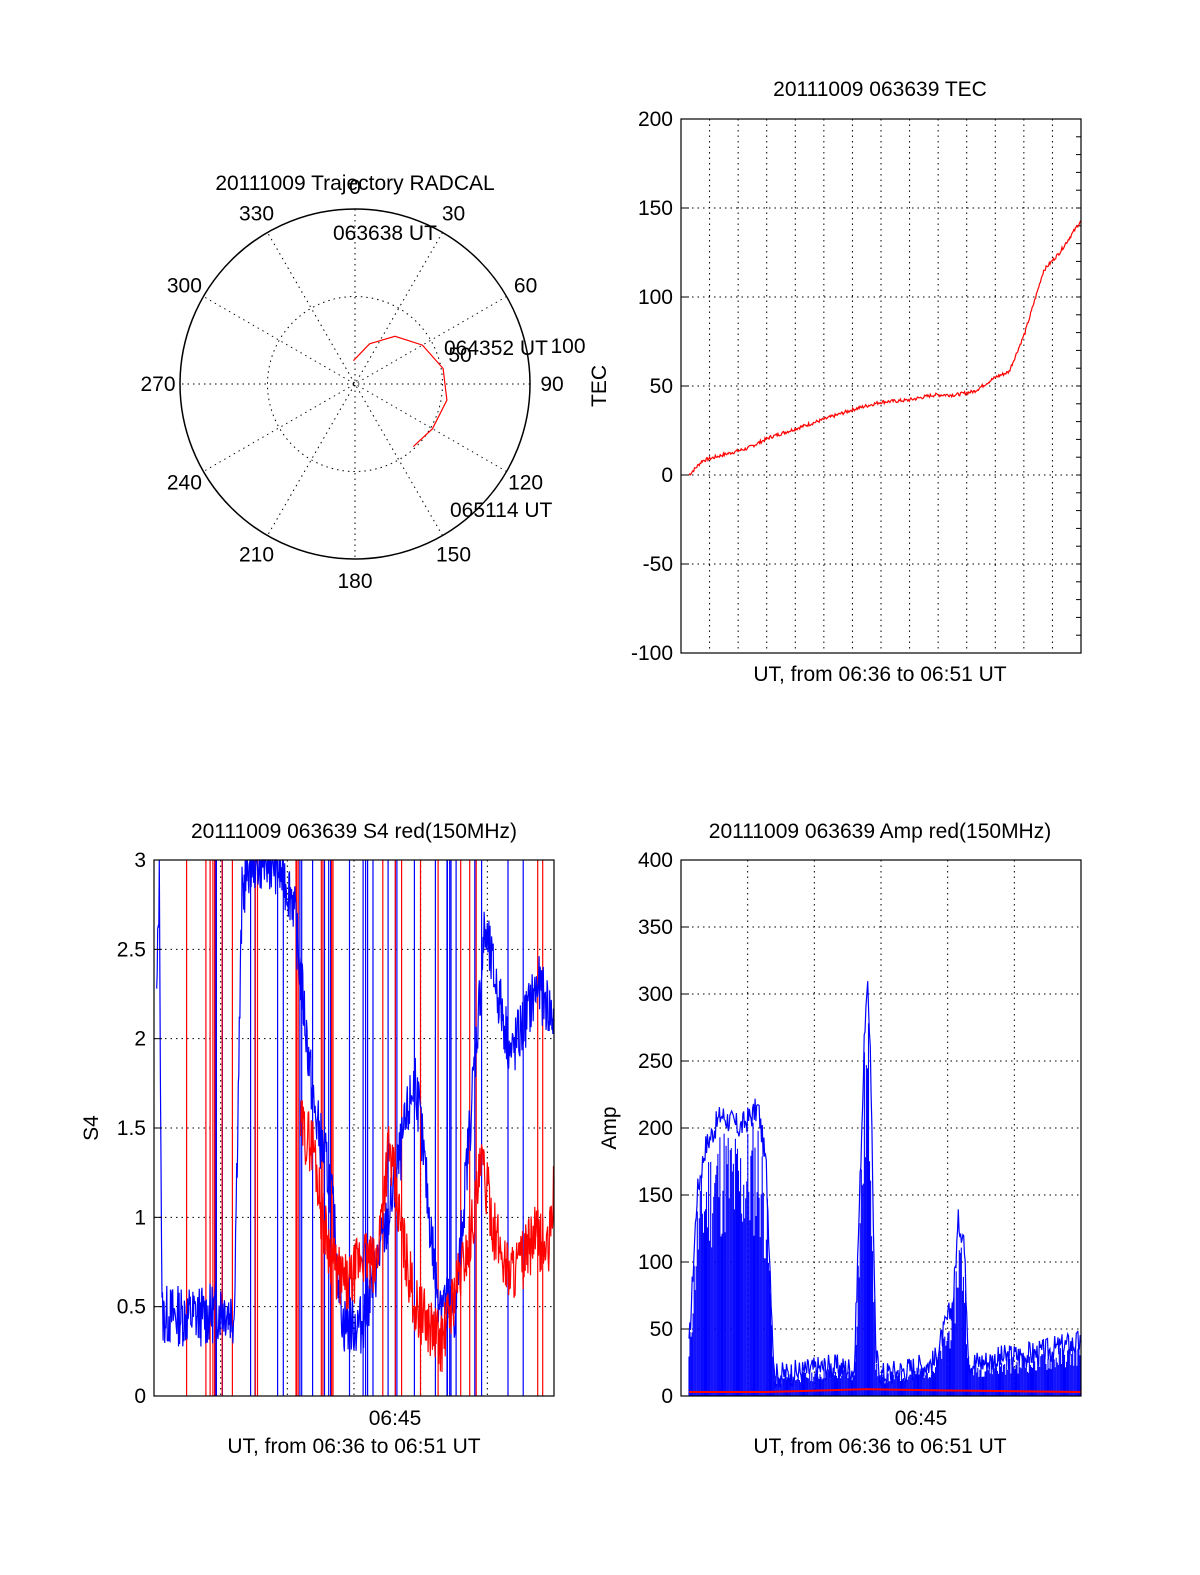 The image size is (1200, 1575). I want to click on polar-spokes, so click(355, 384).